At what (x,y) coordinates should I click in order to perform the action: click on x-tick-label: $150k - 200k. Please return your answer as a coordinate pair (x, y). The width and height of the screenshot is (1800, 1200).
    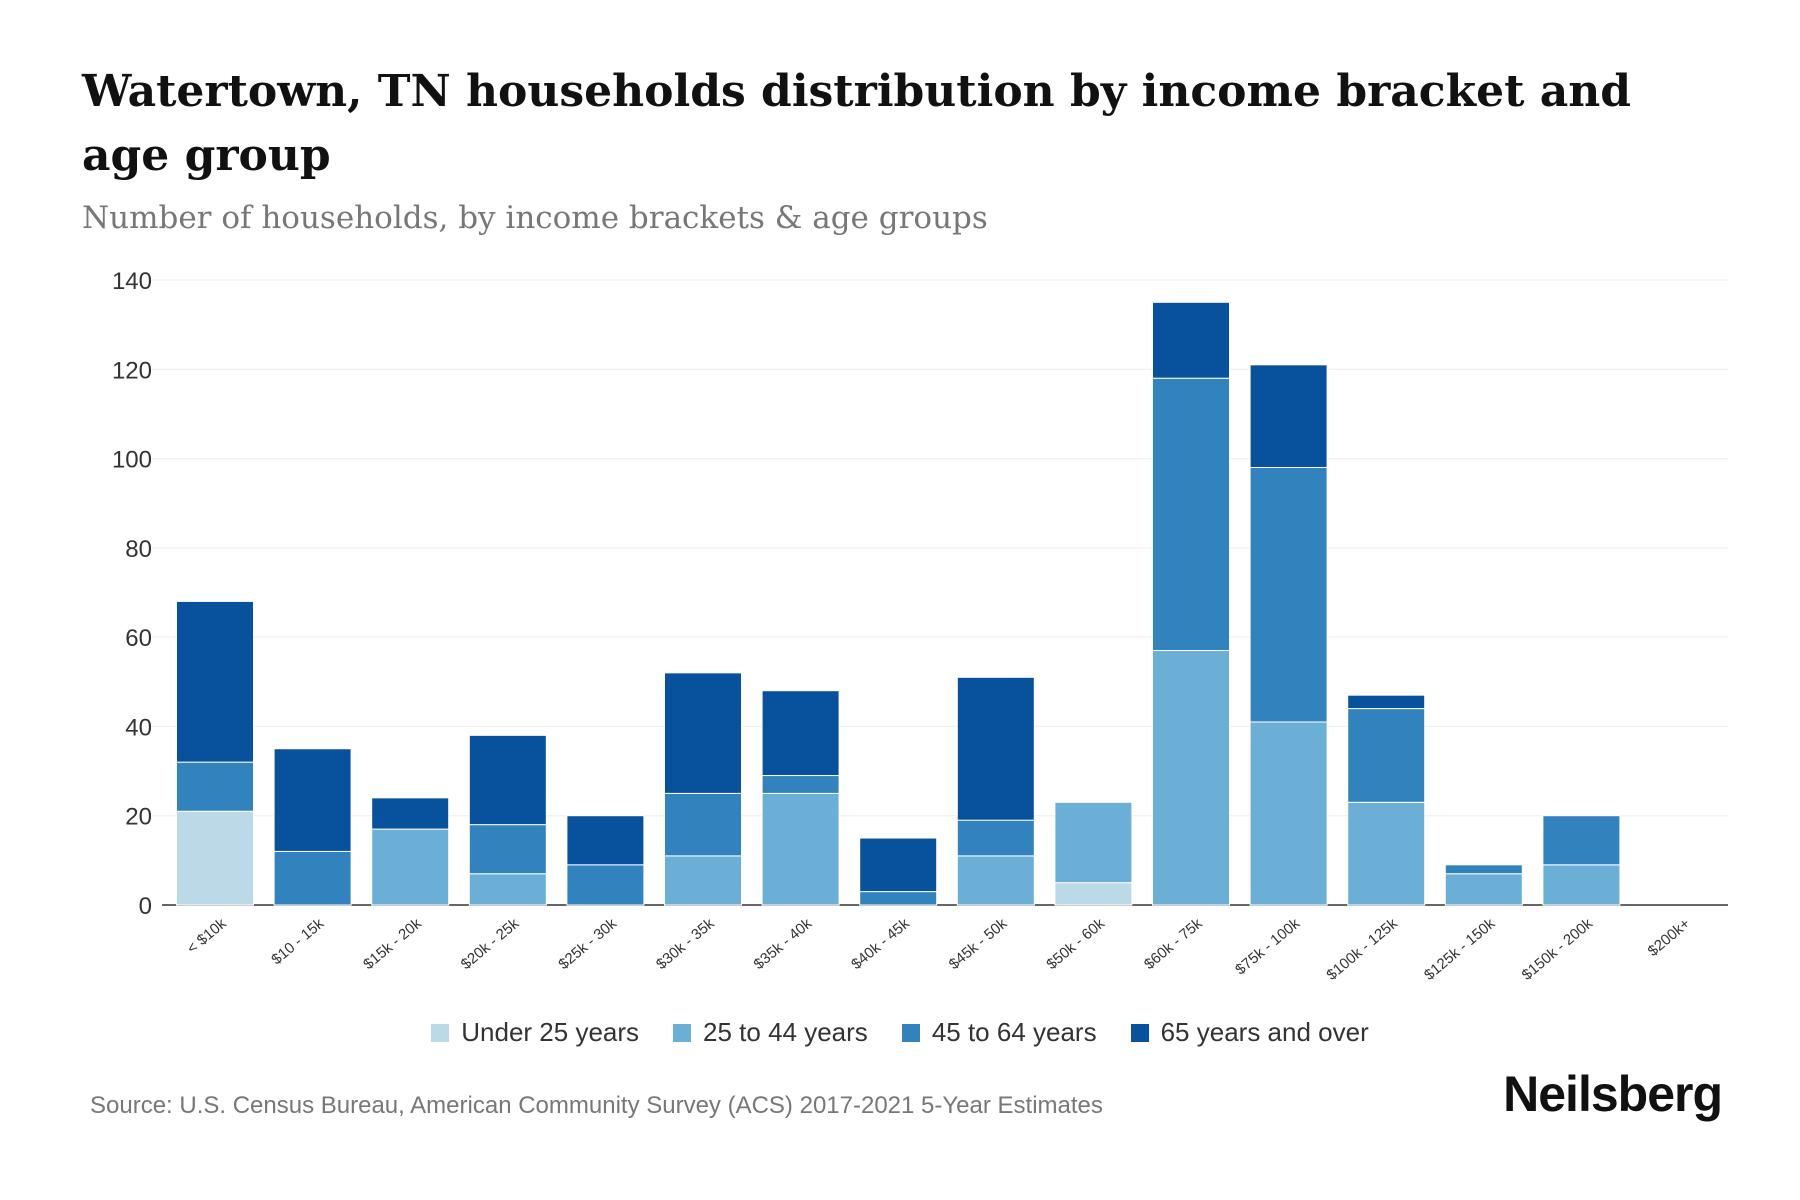
    Looking at the image, I should click on (1558, 949).